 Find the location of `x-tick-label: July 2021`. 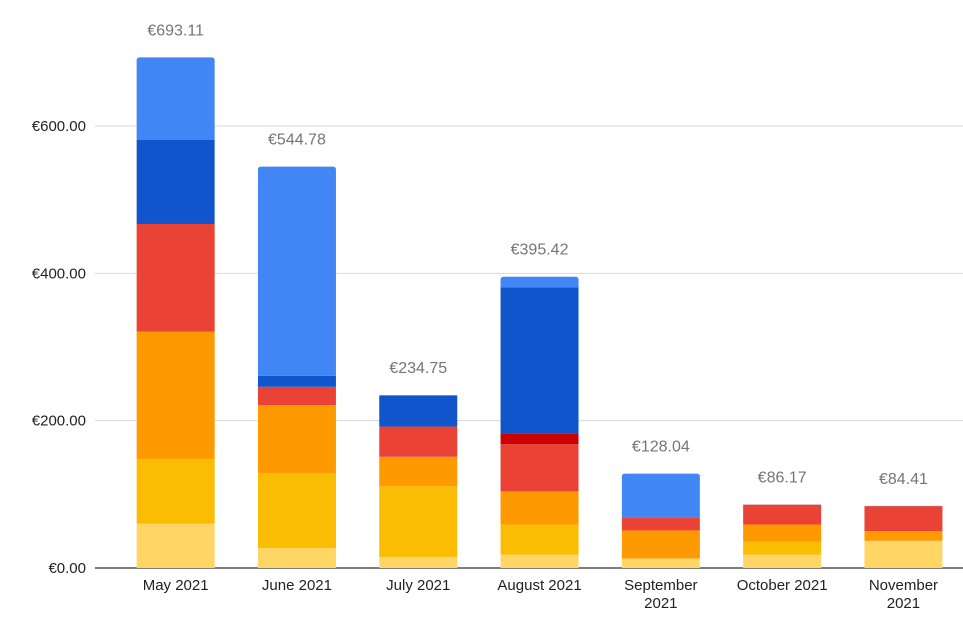

x-tick-label: July 2021 is located at coordinates (418, 585).